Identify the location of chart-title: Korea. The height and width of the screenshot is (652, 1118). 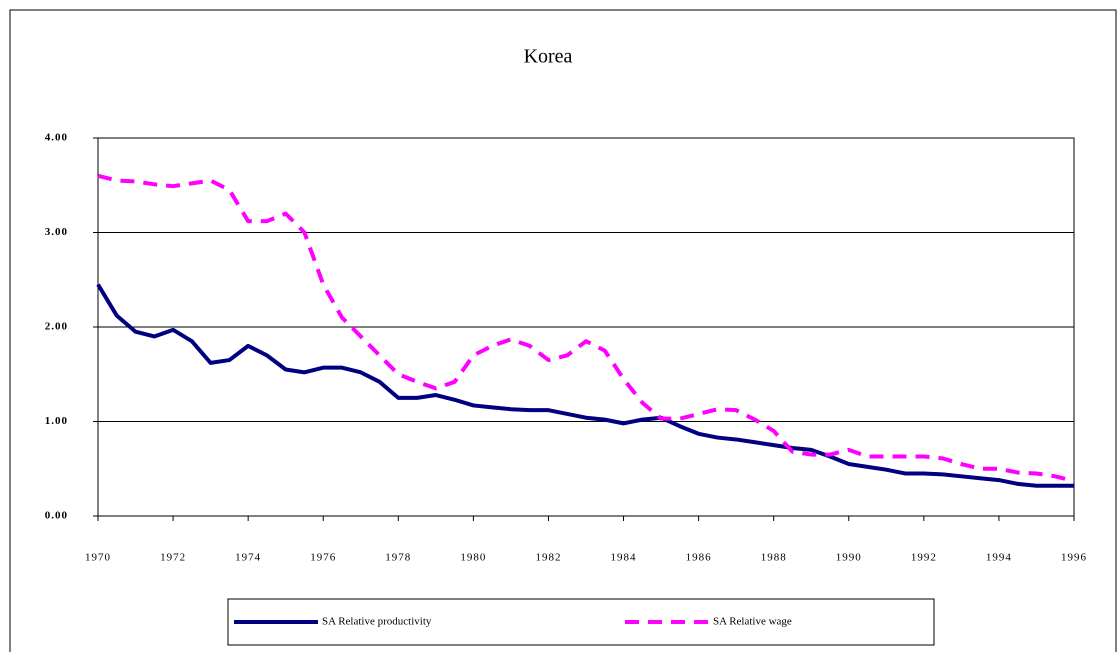
(548, 57).